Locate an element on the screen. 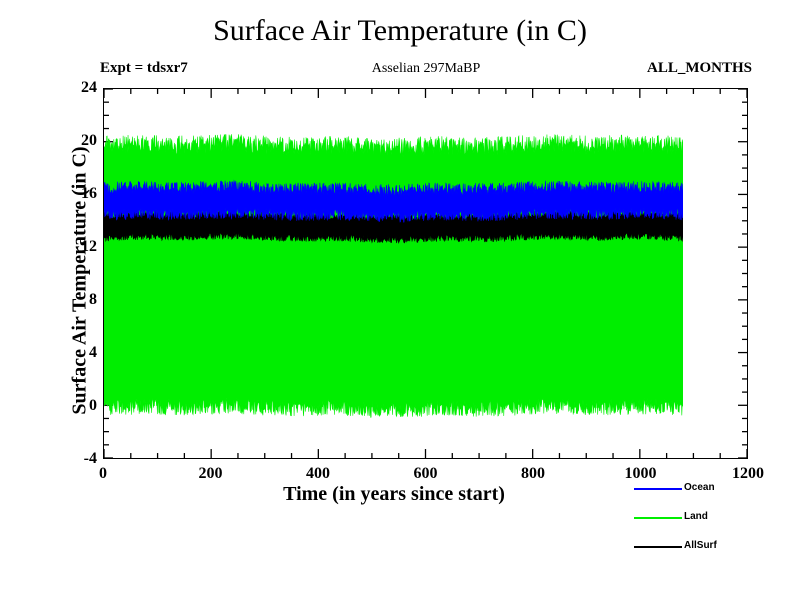 Image resolution: width=800 pixels, height=600 pixels. legend-label: Ocean is located at coordinates (699, 487).